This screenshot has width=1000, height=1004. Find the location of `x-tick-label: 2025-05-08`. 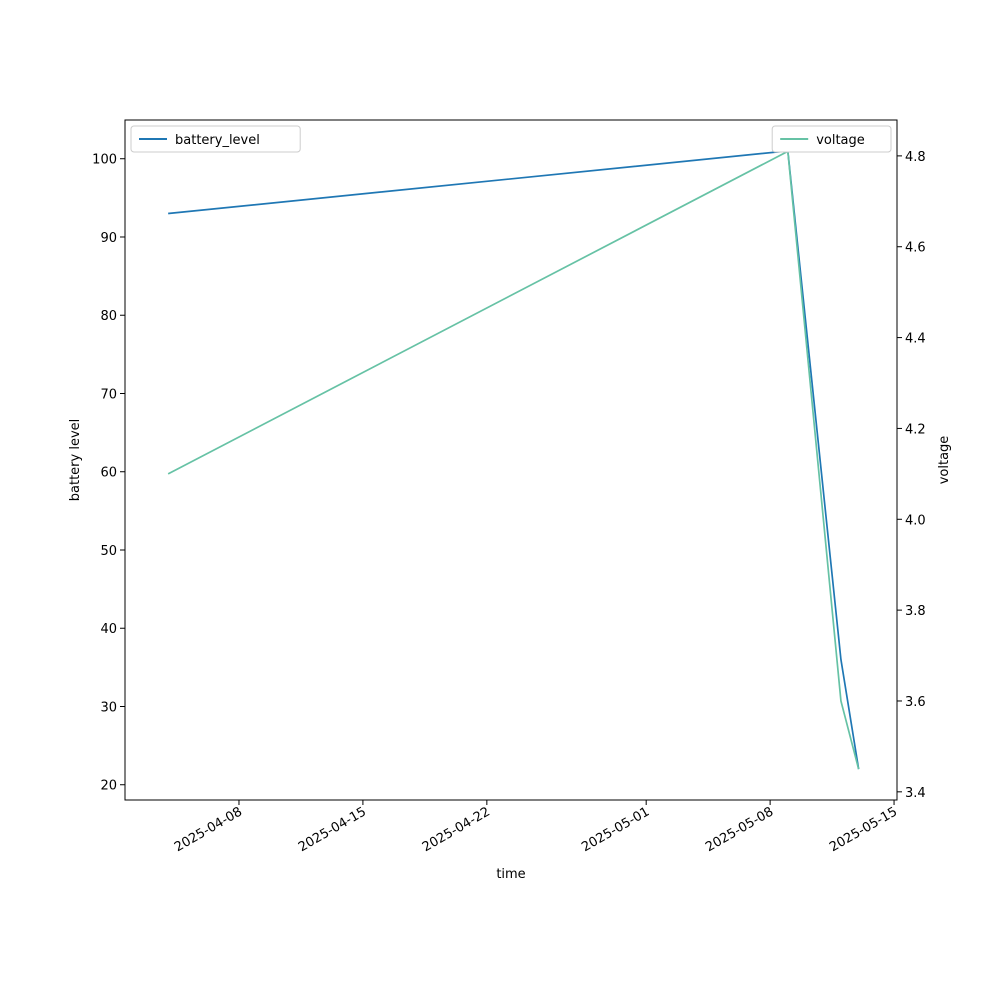

x-tick-label: 2025-05-08 is located at coordinates (739, 829).